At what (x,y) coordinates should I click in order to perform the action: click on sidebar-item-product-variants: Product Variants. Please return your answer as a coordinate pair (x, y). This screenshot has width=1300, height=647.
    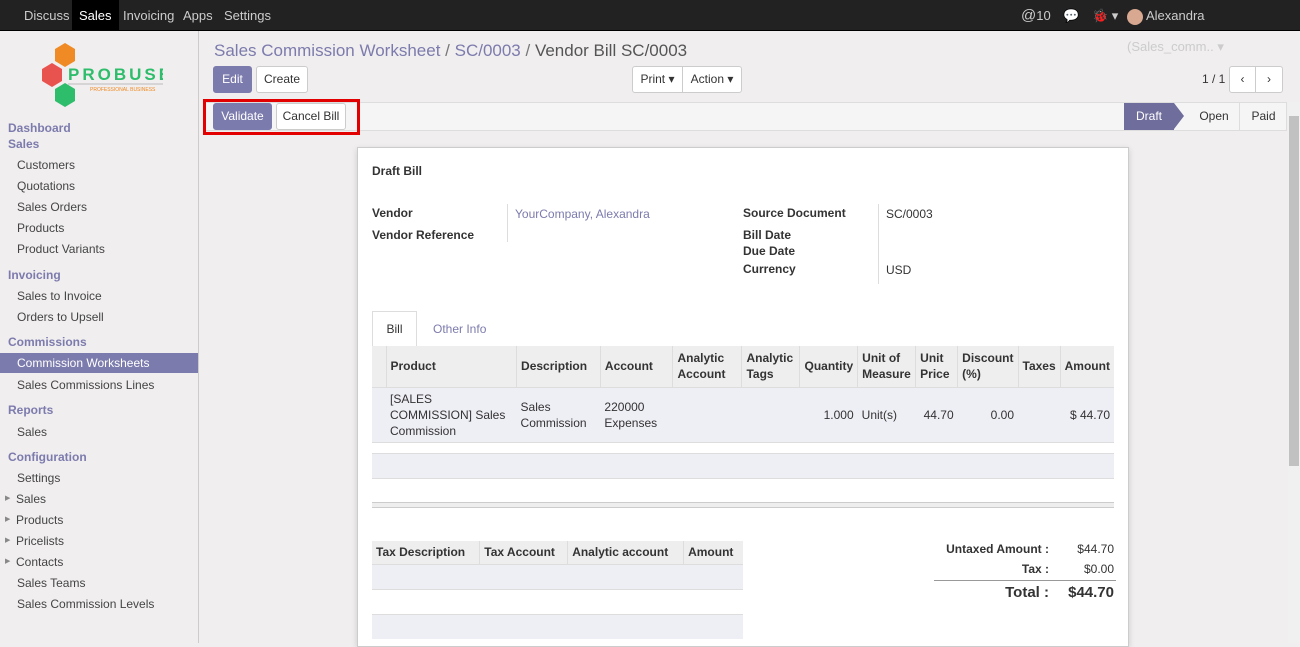
    Looking at the image, I should click on (61, 249).